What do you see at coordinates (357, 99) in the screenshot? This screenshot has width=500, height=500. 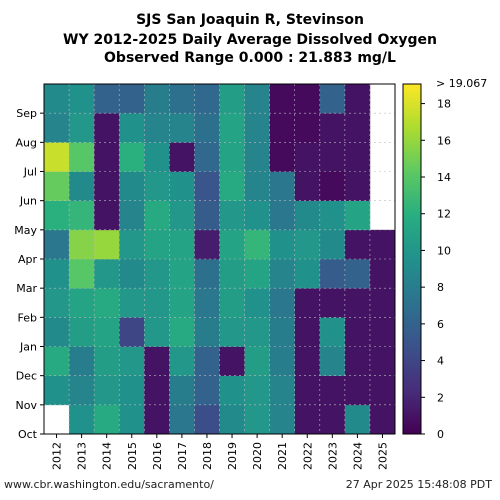 I see `heatmap-cell-2024-sep` at bounding box center [357, 99].